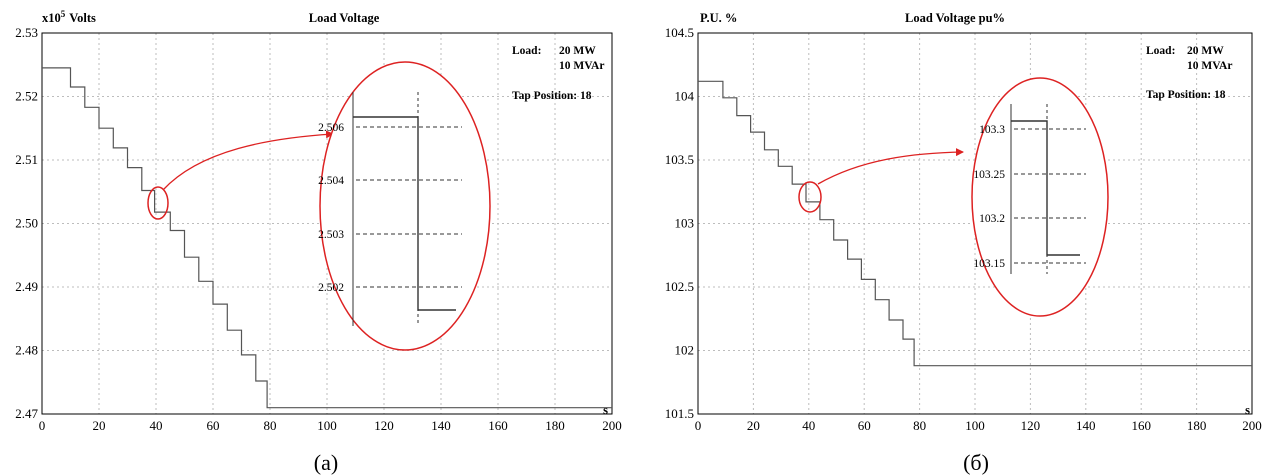  What do you see at coordinates (1186, 95) in the screenshot?
I see `tap-position-b: Tap Position: 18` at bounding box center [1186, 95].